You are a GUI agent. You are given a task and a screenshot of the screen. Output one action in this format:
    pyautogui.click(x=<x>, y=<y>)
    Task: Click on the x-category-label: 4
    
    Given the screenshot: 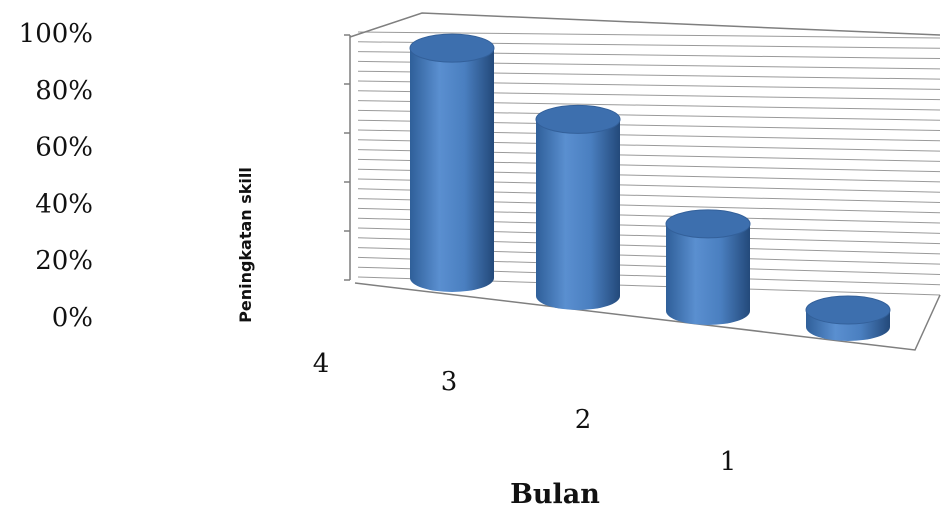 What is the action you would take?
    pyautogui.click(x=321, y=364)
    